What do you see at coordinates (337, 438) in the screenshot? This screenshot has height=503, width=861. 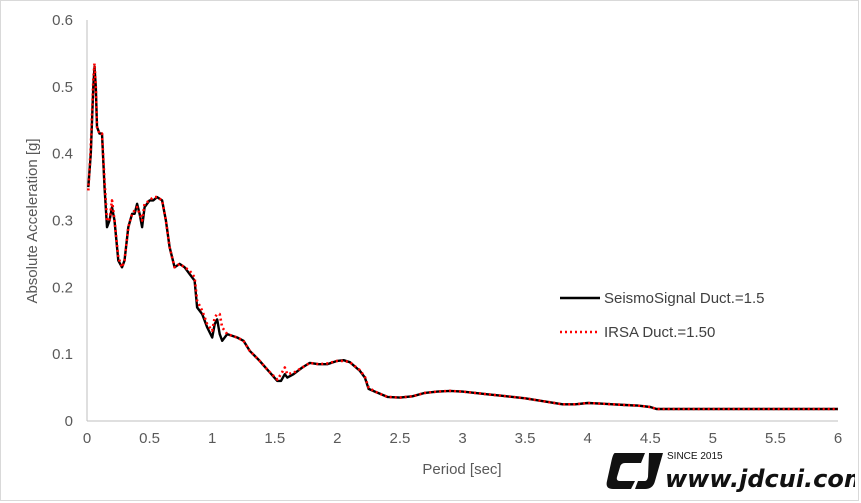 I see `x-tick-label: 2` at bounding box center [337, 438].